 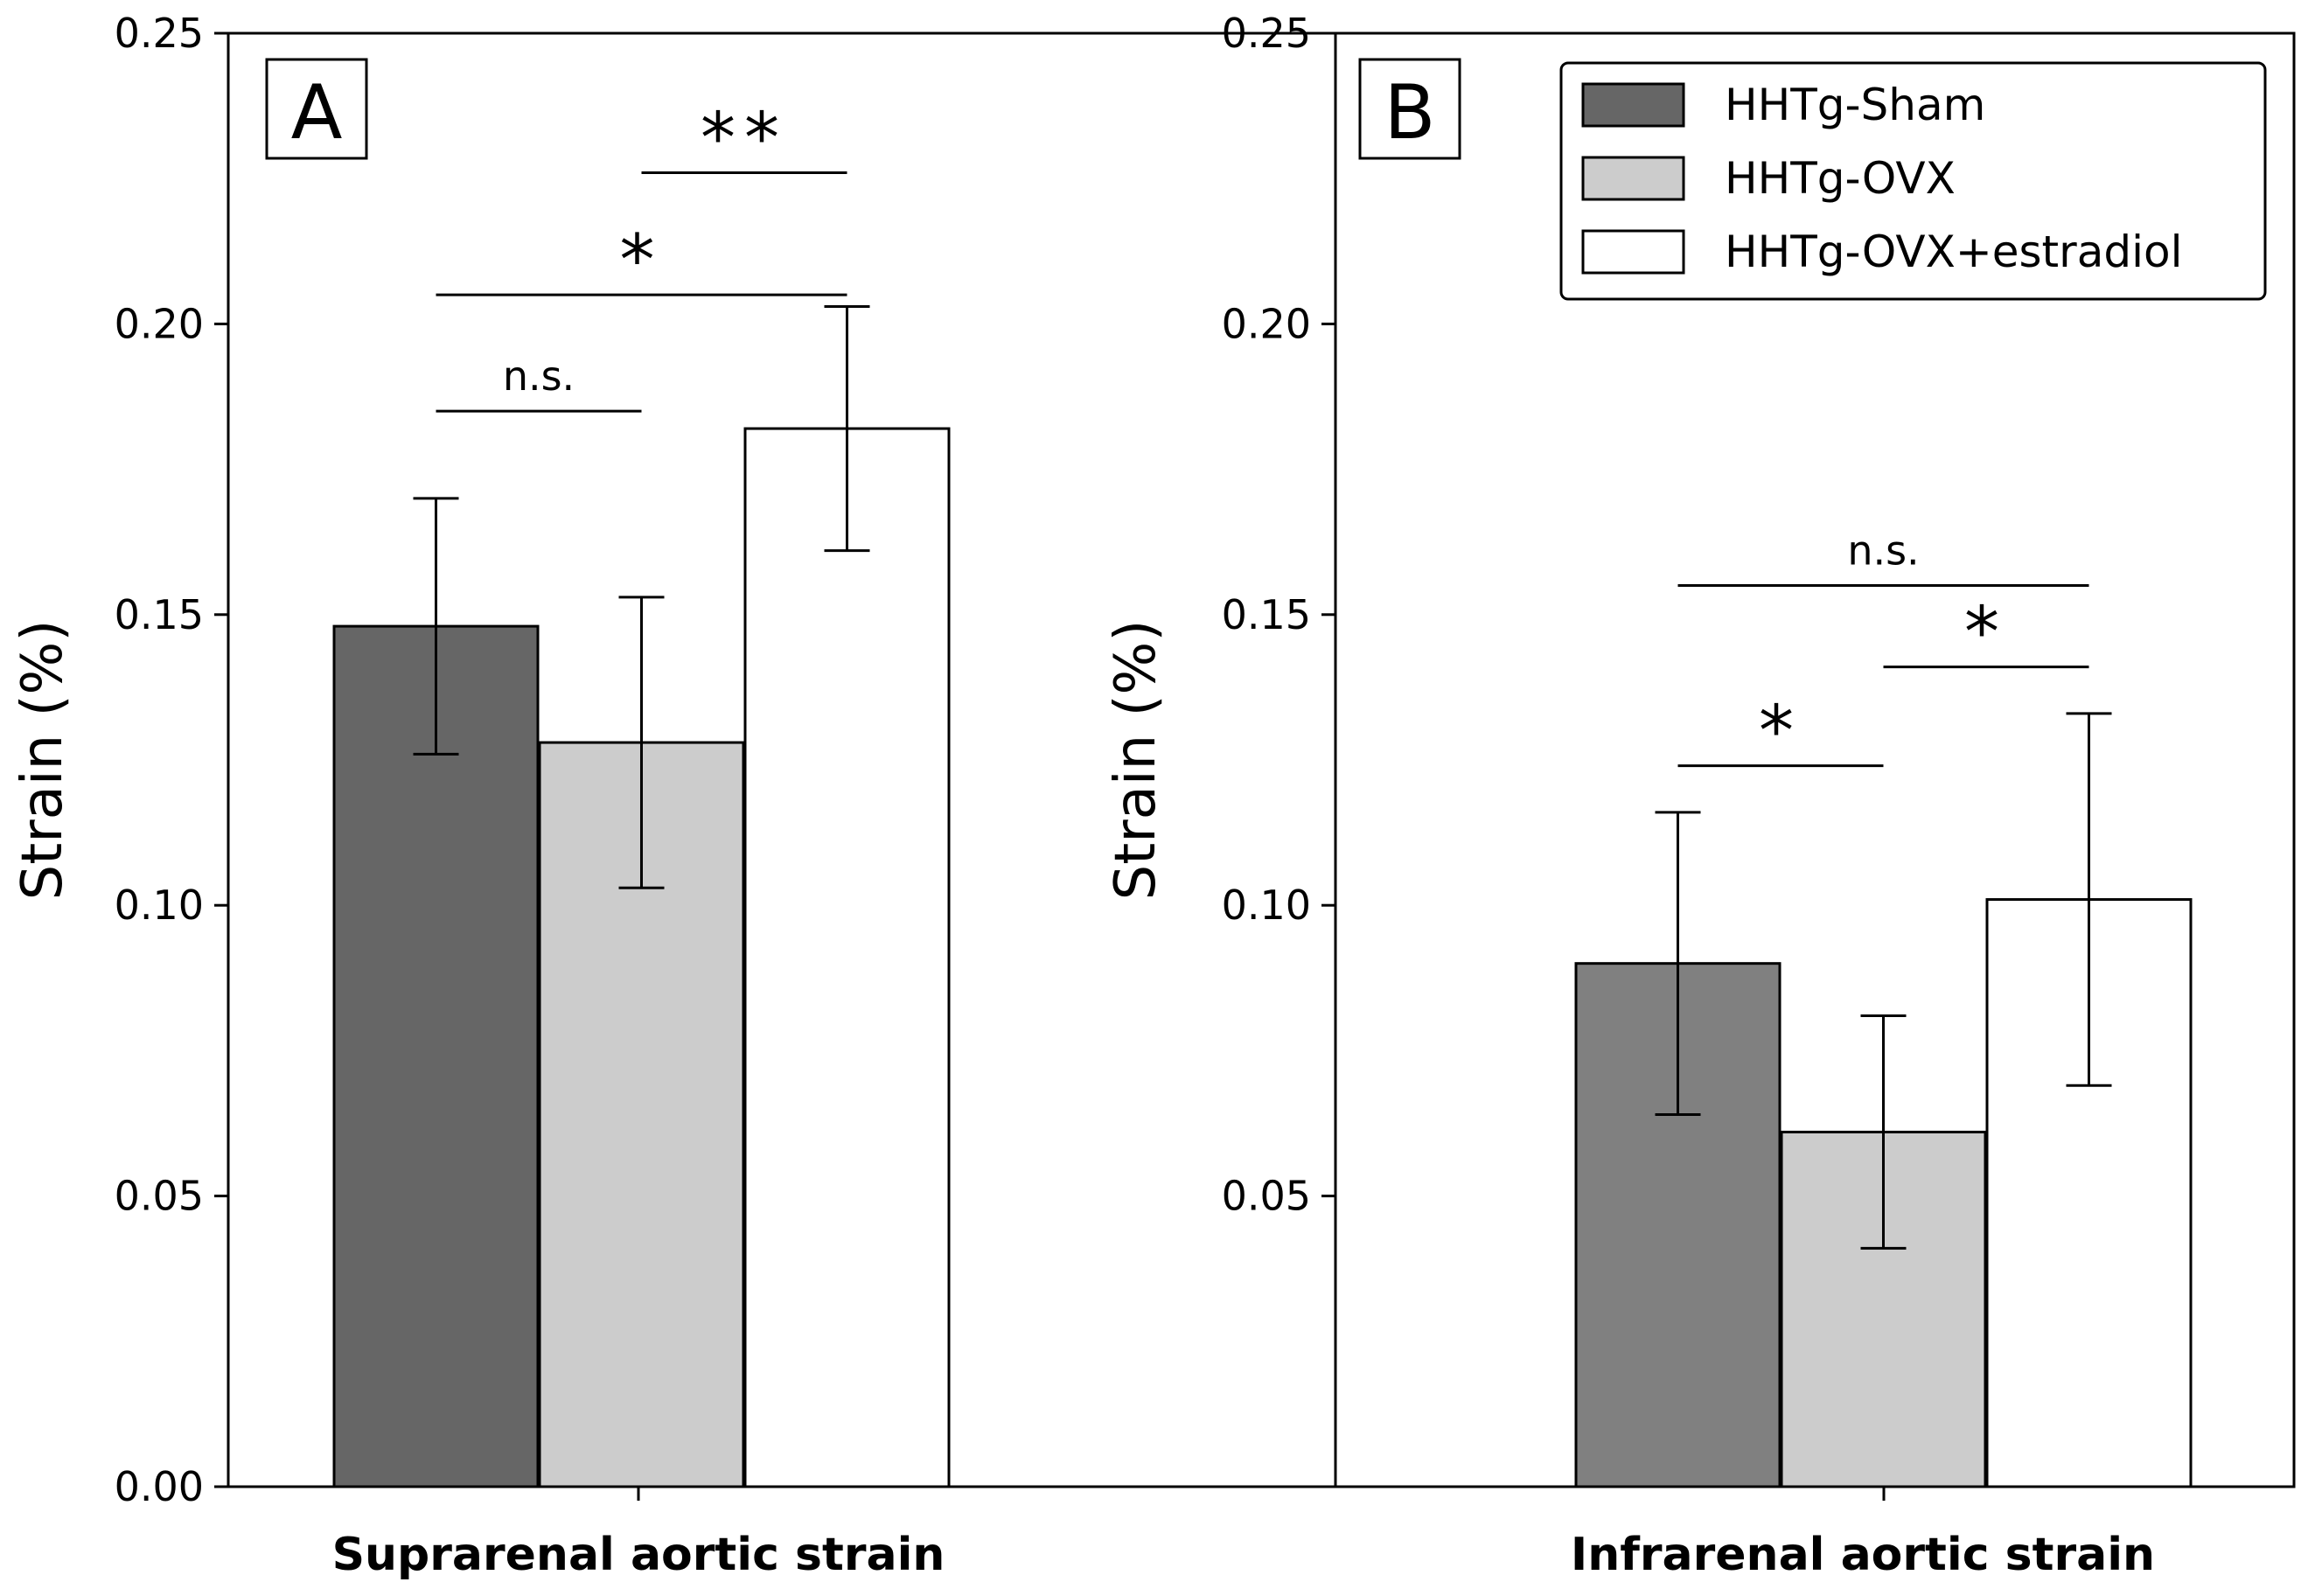 I want to click on panel-b-y-tick-label: 0.05, so click(x=1266, y=1196).